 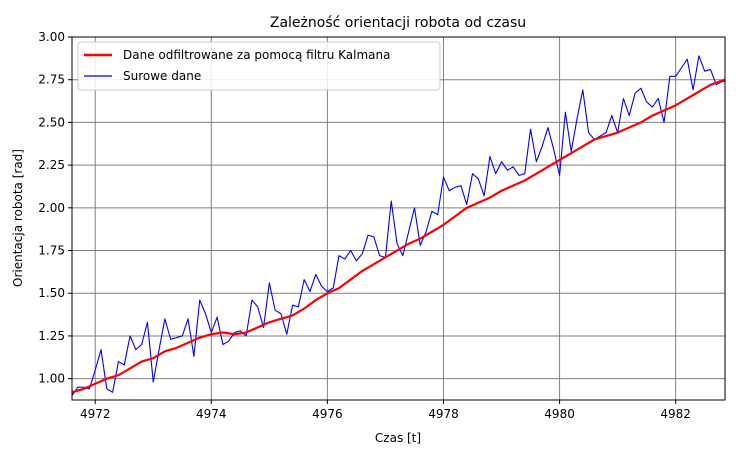 I want to click on y-axis-ticks: 1.00 1.25 1.50 1.75 2.00 2.25 2.50 2.75 3.00, so click(x=55, y=208).